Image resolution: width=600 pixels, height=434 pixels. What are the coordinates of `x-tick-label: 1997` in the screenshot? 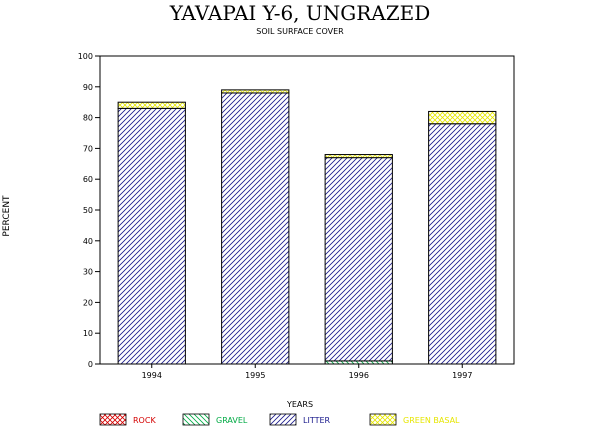 It's located at (462, 375).